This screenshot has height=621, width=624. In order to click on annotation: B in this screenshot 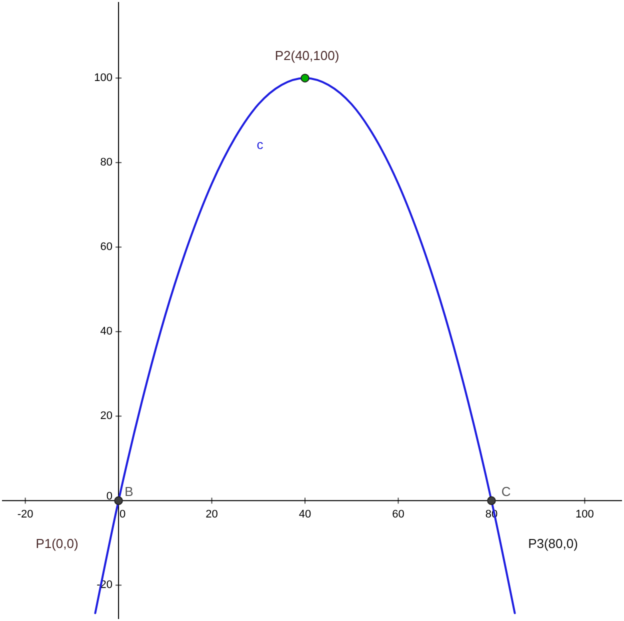, I will do `click(129, 491)`.